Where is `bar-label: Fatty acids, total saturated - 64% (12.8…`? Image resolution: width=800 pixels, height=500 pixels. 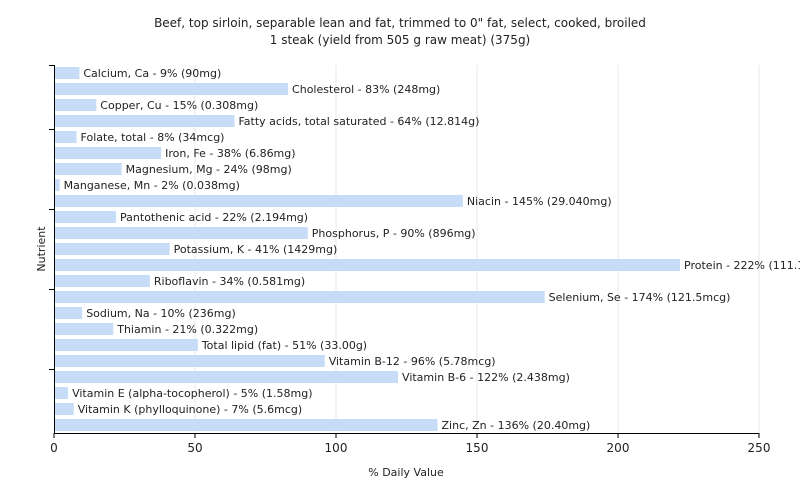 bar-label: Fatty acids, total saturated - 64% (12.8… is located at coordinates (358, 121).